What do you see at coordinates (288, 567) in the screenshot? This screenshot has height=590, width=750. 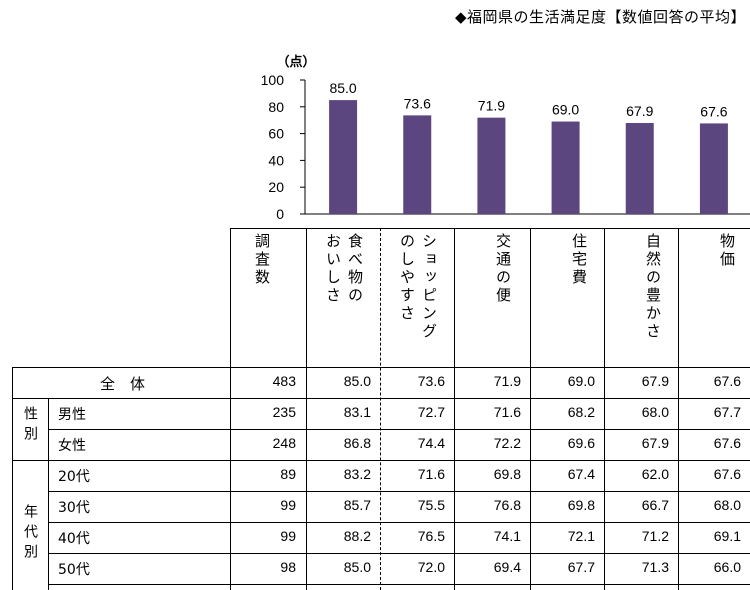 I see `count-cell: 98` at bounding box center [288, 567].